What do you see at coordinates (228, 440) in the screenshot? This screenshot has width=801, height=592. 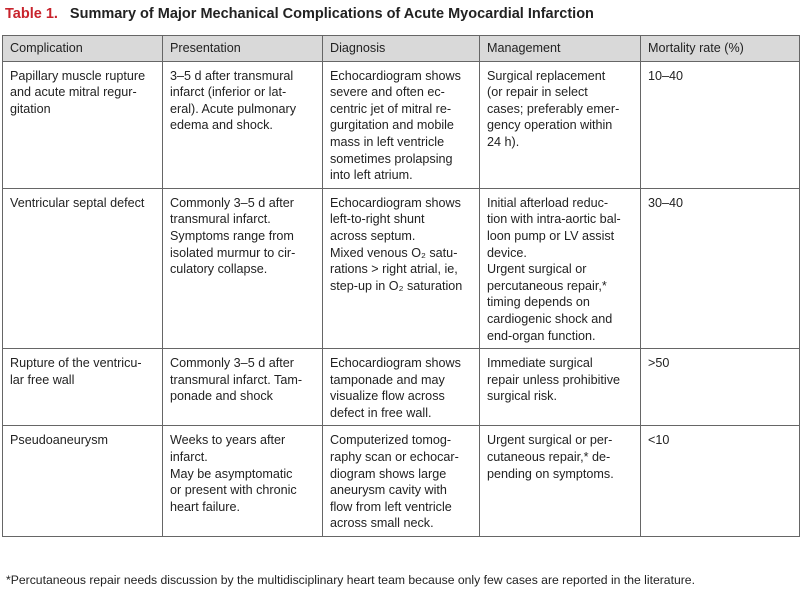 I see `cell-line: Weeks to years after` at bounding box center [228, 440].